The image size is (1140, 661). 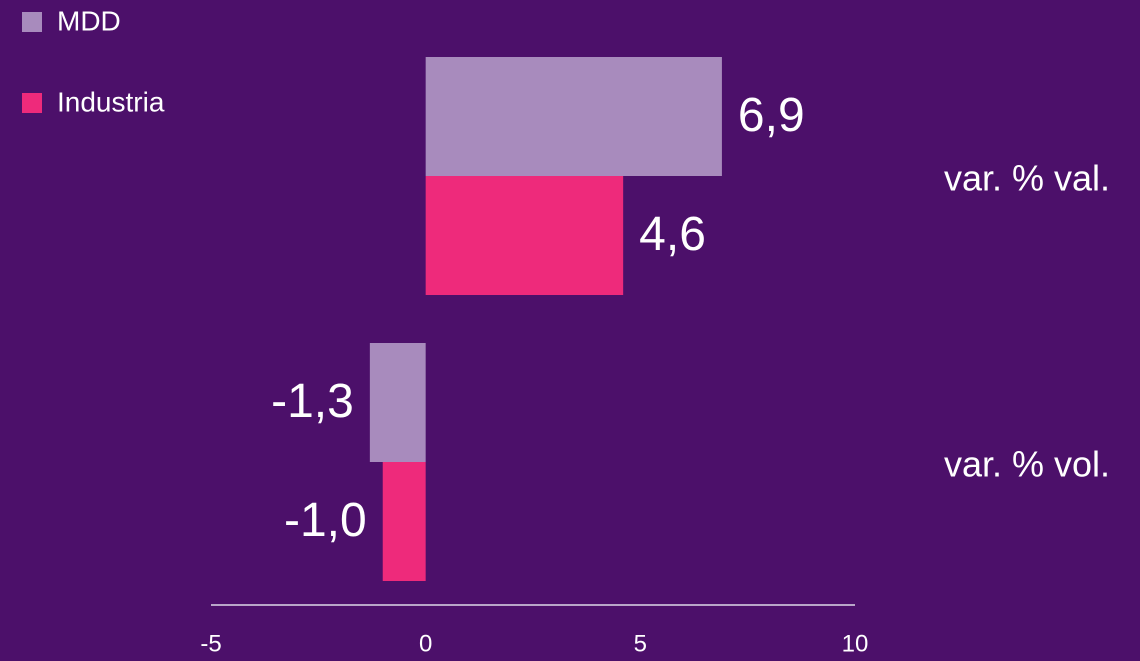 I want to click on value-label: -1,3, so click(x=312, y=401).